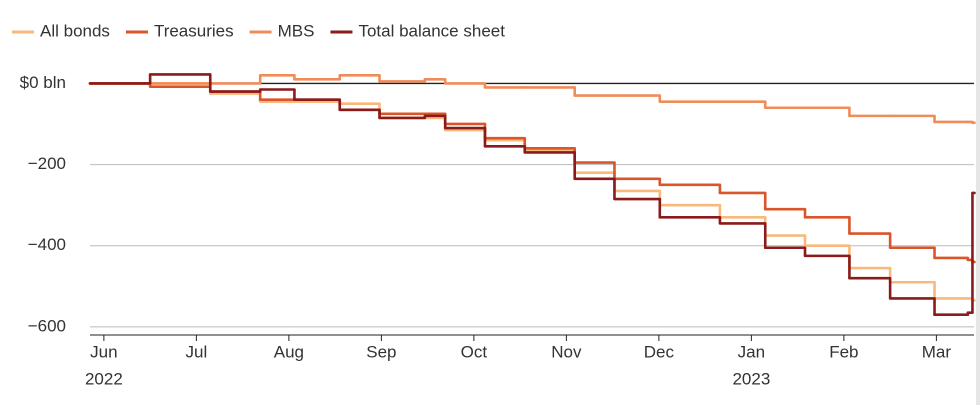  I want to click on x-tick-label: Jul, so click(197, 351).